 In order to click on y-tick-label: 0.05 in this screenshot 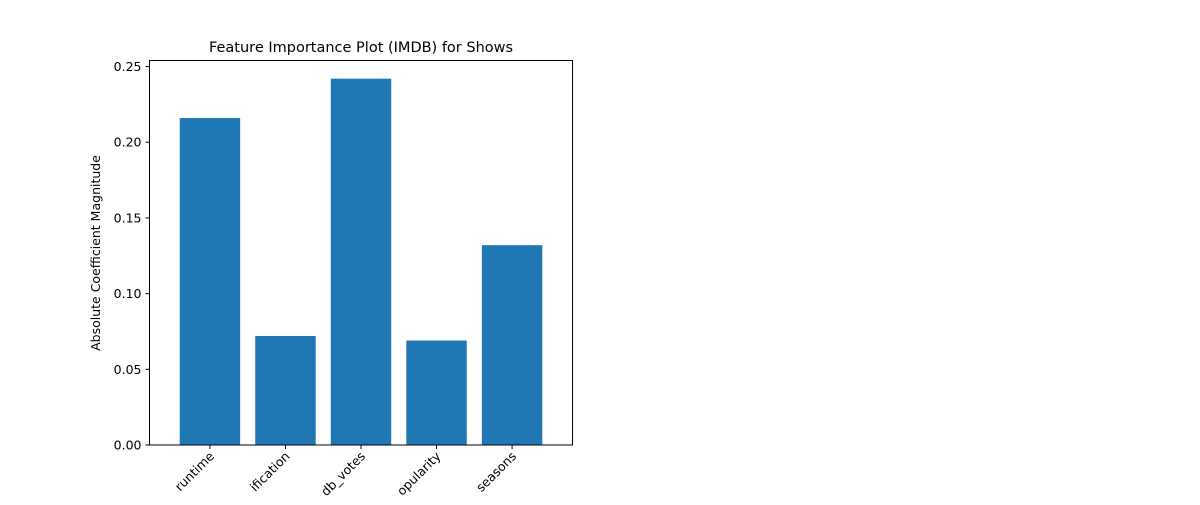, I will do `click(128, 369)`.